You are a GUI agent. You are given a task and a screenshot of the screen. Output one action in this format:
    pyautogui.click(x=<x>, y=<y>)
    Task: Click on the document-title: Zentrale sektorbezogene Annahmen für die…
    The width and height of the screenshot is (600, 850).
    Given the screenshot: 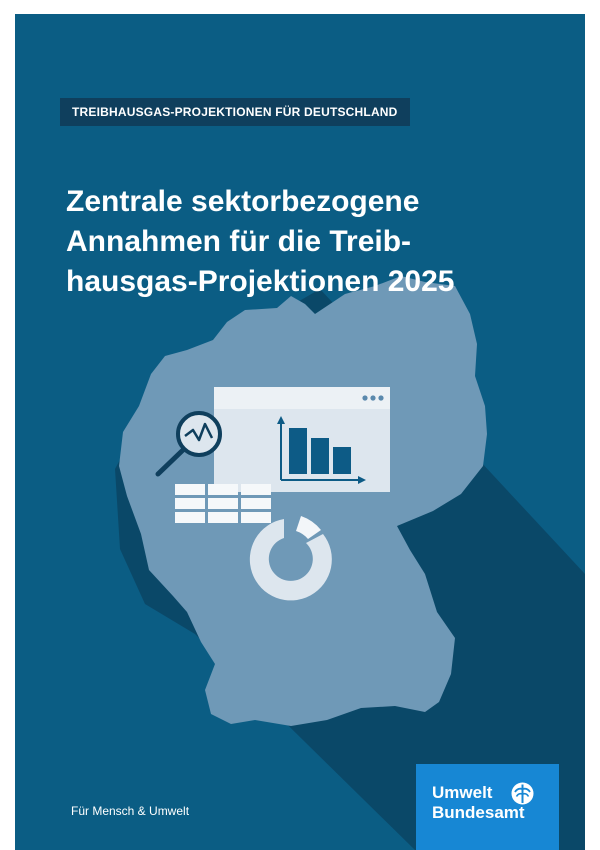 What is the action you would take?
    pyautogui.click(x=316, y=242)
    